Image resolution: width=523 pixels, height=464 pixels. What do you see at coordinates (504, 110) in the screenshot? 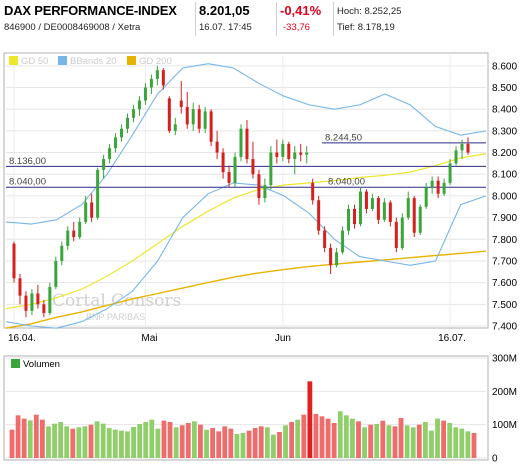
I see `y-tick-label: 8.400` at bounding box center [504, 110].